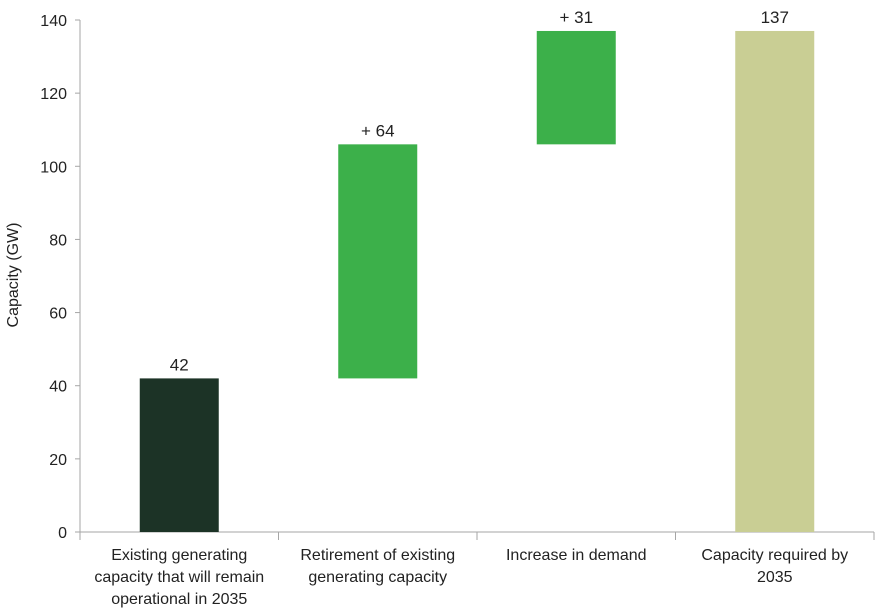  What do you see at coordinates (58, 240) in the screenshot?
I see `y-tick-label: 80` at bounding box center [58, 240].